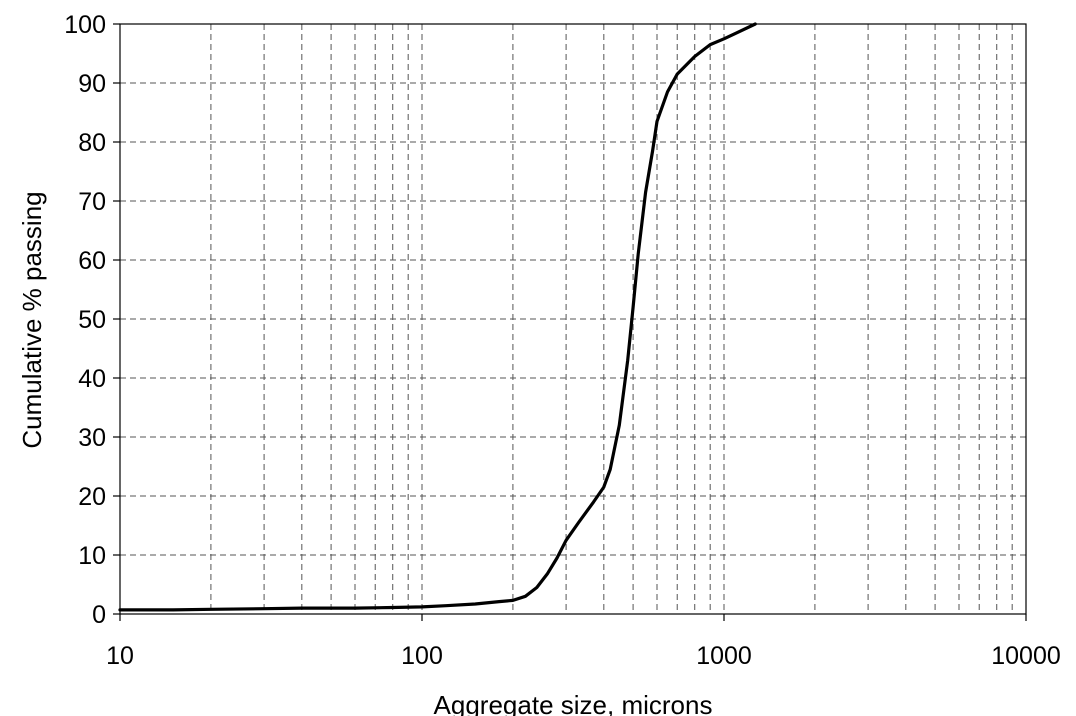  What do you see at coordinates (99, 615) in the screenshot?
I see `y-tick-label: 0` at bounding box center [99, 615].